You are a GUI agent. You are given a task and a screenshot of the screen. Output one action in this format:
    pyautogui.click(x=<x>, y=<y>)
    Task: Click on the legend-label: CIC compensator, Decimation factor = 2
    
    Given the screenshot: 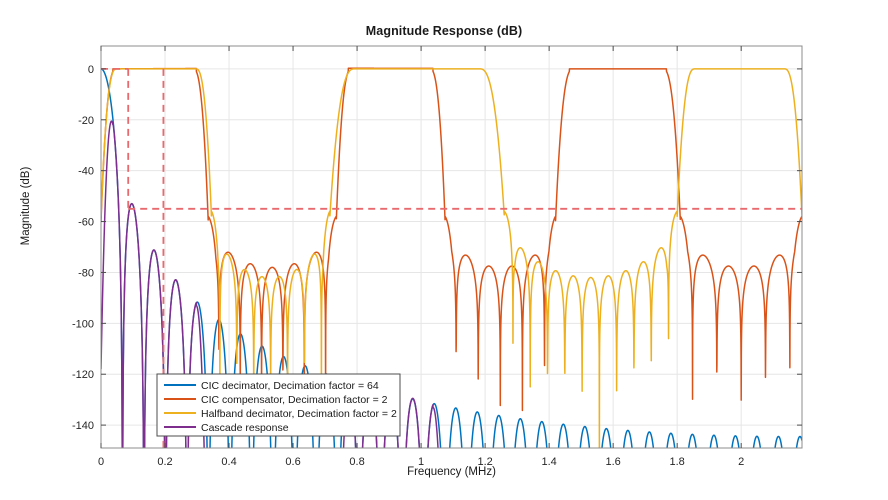 What is the action you would take?
    pyautogui.click(x=294, y=400)
    